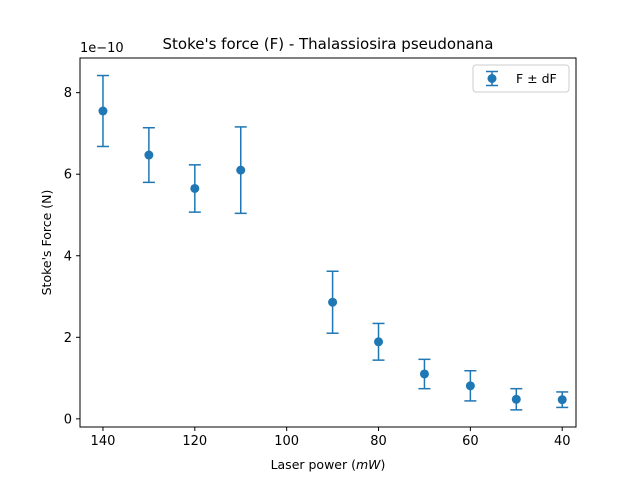 The height and width of the screenshot is (480, 640). Describe the element at coordinates (103, 441) in the screenshot. I see `x-tick-label: 140` at that location.